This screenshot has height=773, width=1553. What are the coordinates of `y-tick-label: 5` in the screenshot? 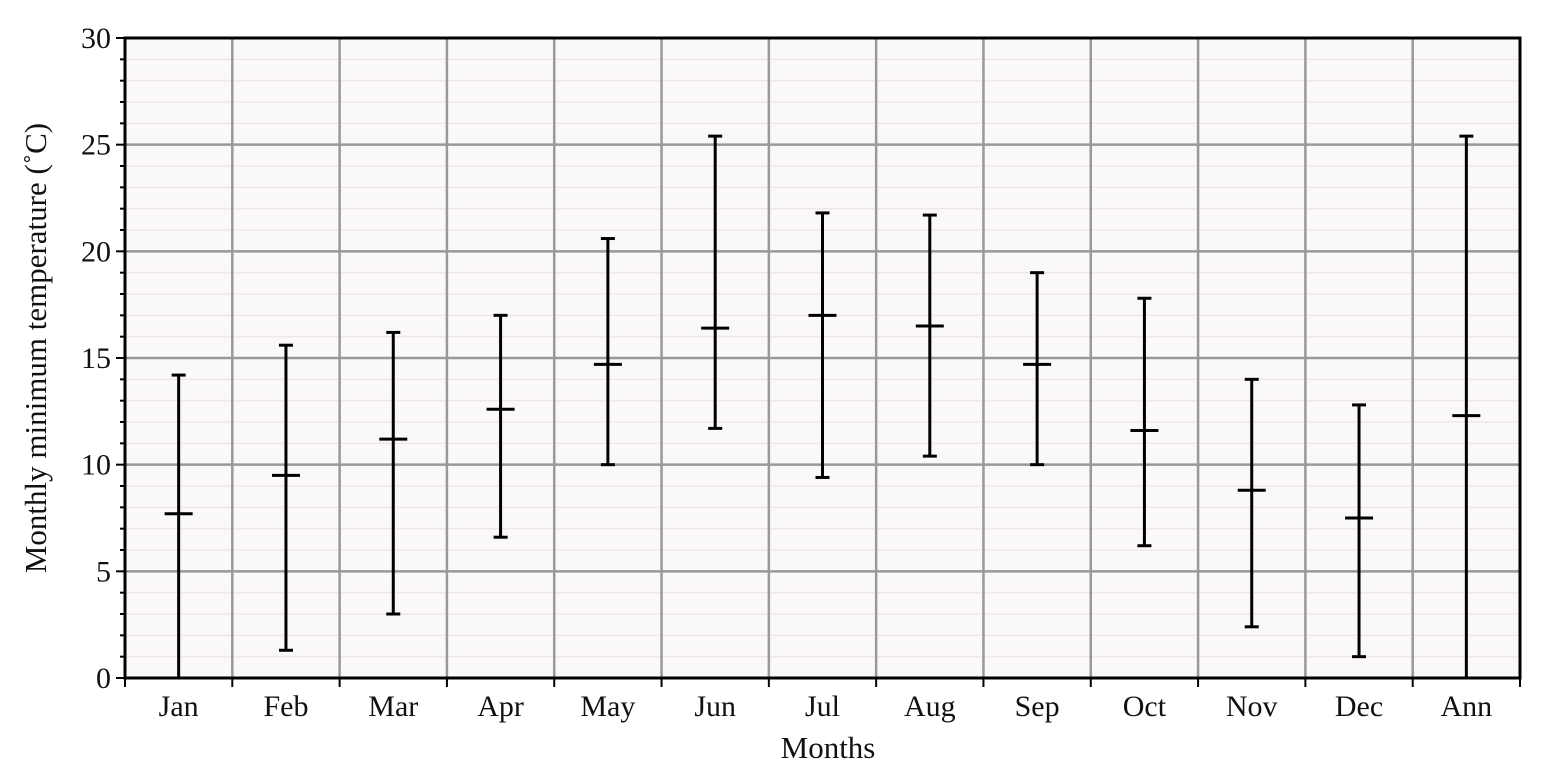 It's located at (103, 571).